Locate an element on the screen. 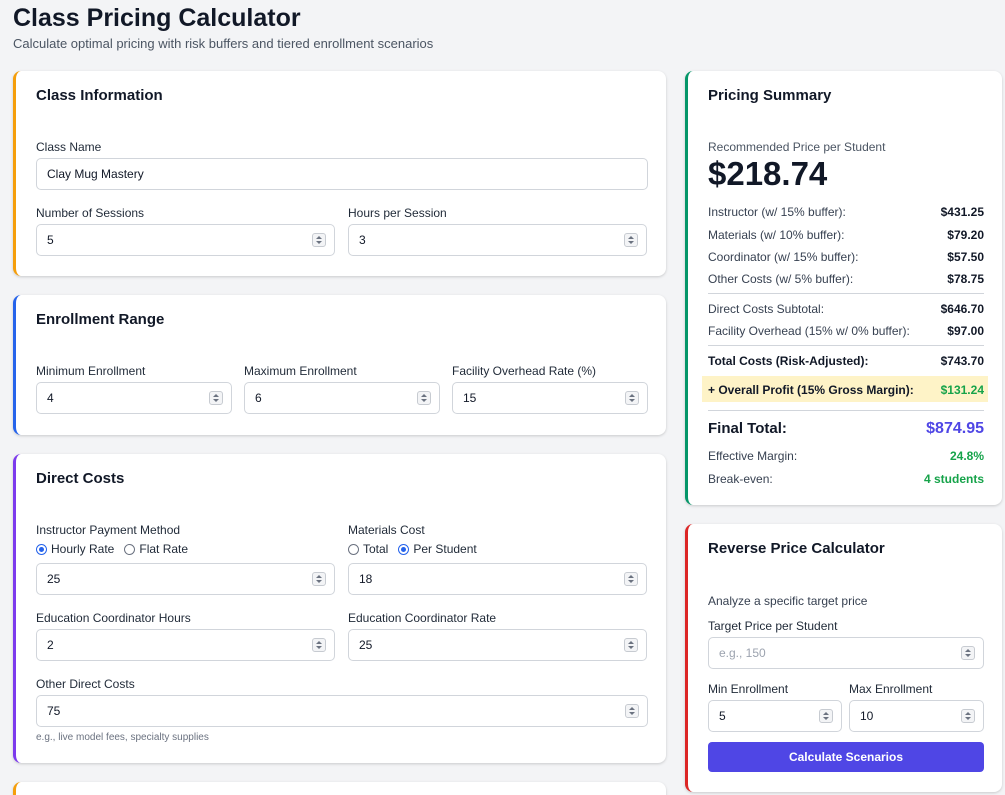 The height and width of the screenshot is (795, 1005). row-label: Materials (w/ 10% buffer): is located at coordinates (776, 235).